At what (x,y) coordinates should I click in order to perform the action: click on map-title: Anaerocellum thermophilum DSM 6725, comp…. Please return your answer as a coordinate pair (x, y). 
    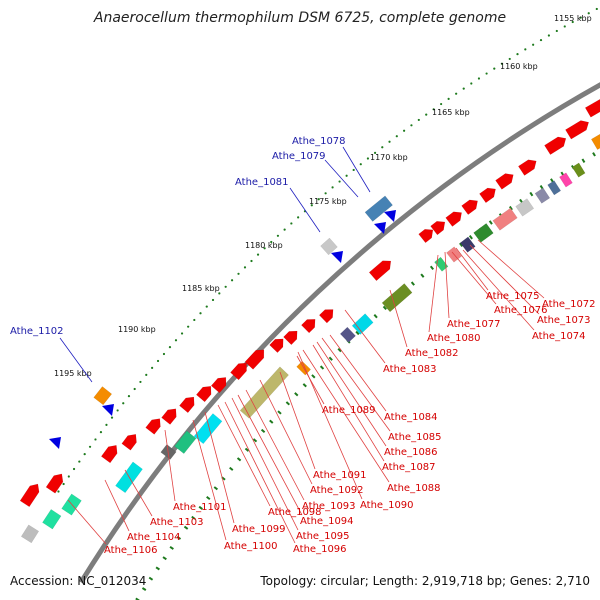
    Looking at the image, I should click on (300, 18).